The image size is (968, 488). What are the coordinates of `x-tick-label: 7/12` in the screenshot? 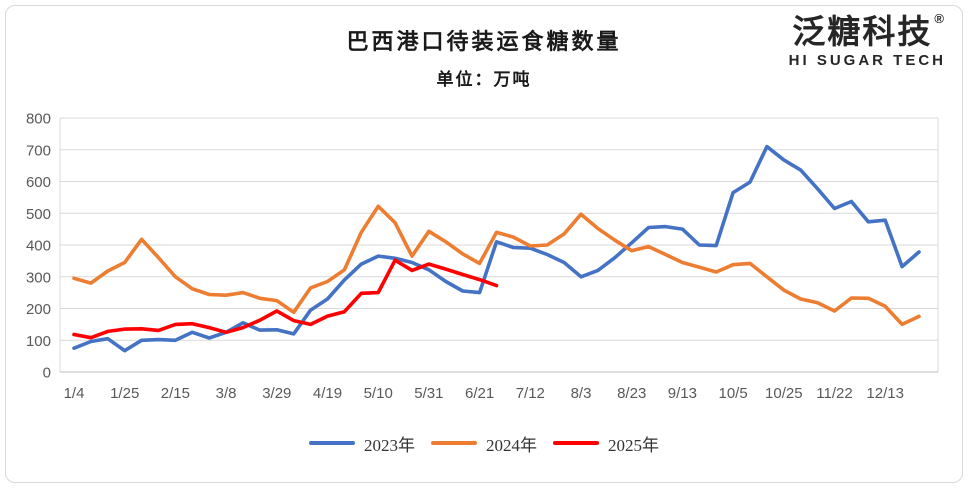 It's located at (530, 393).